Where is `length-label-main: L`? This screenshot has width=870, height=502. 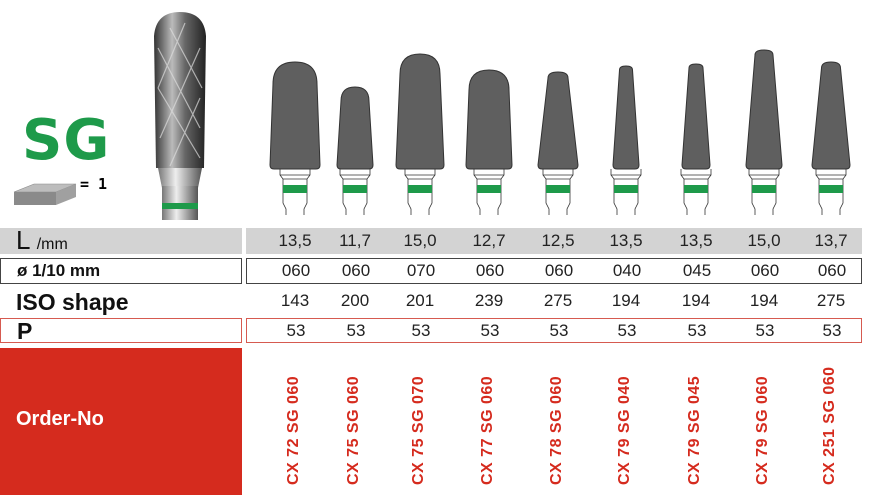 length-label-main: L is located at coordinates (23, 240).